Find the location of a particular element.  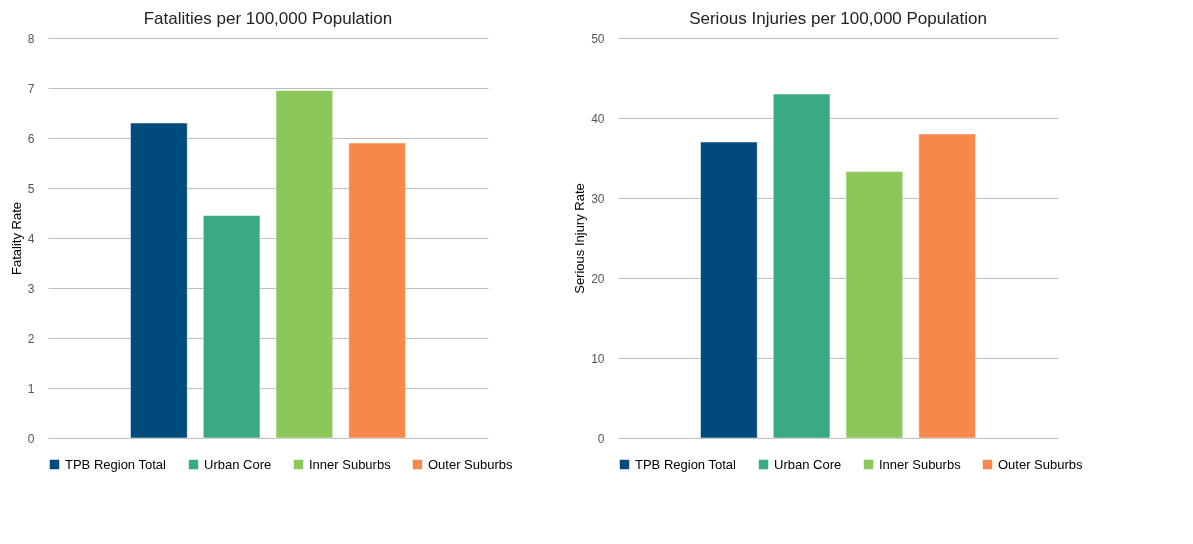

y-tick-label: 7 is located at coordinates (31, 88).